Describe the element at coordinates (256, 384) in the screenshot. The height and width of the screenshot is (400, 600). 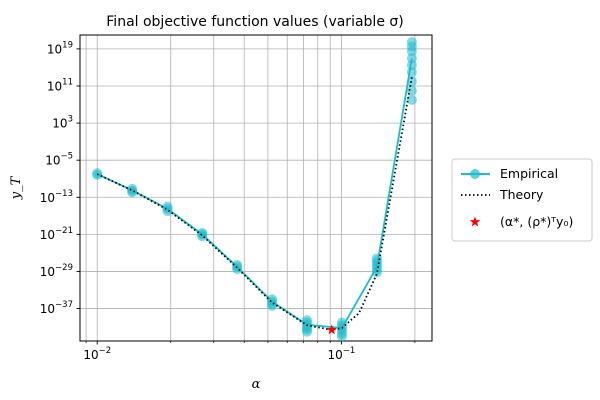
I see `x-axis-title: α` at that location.